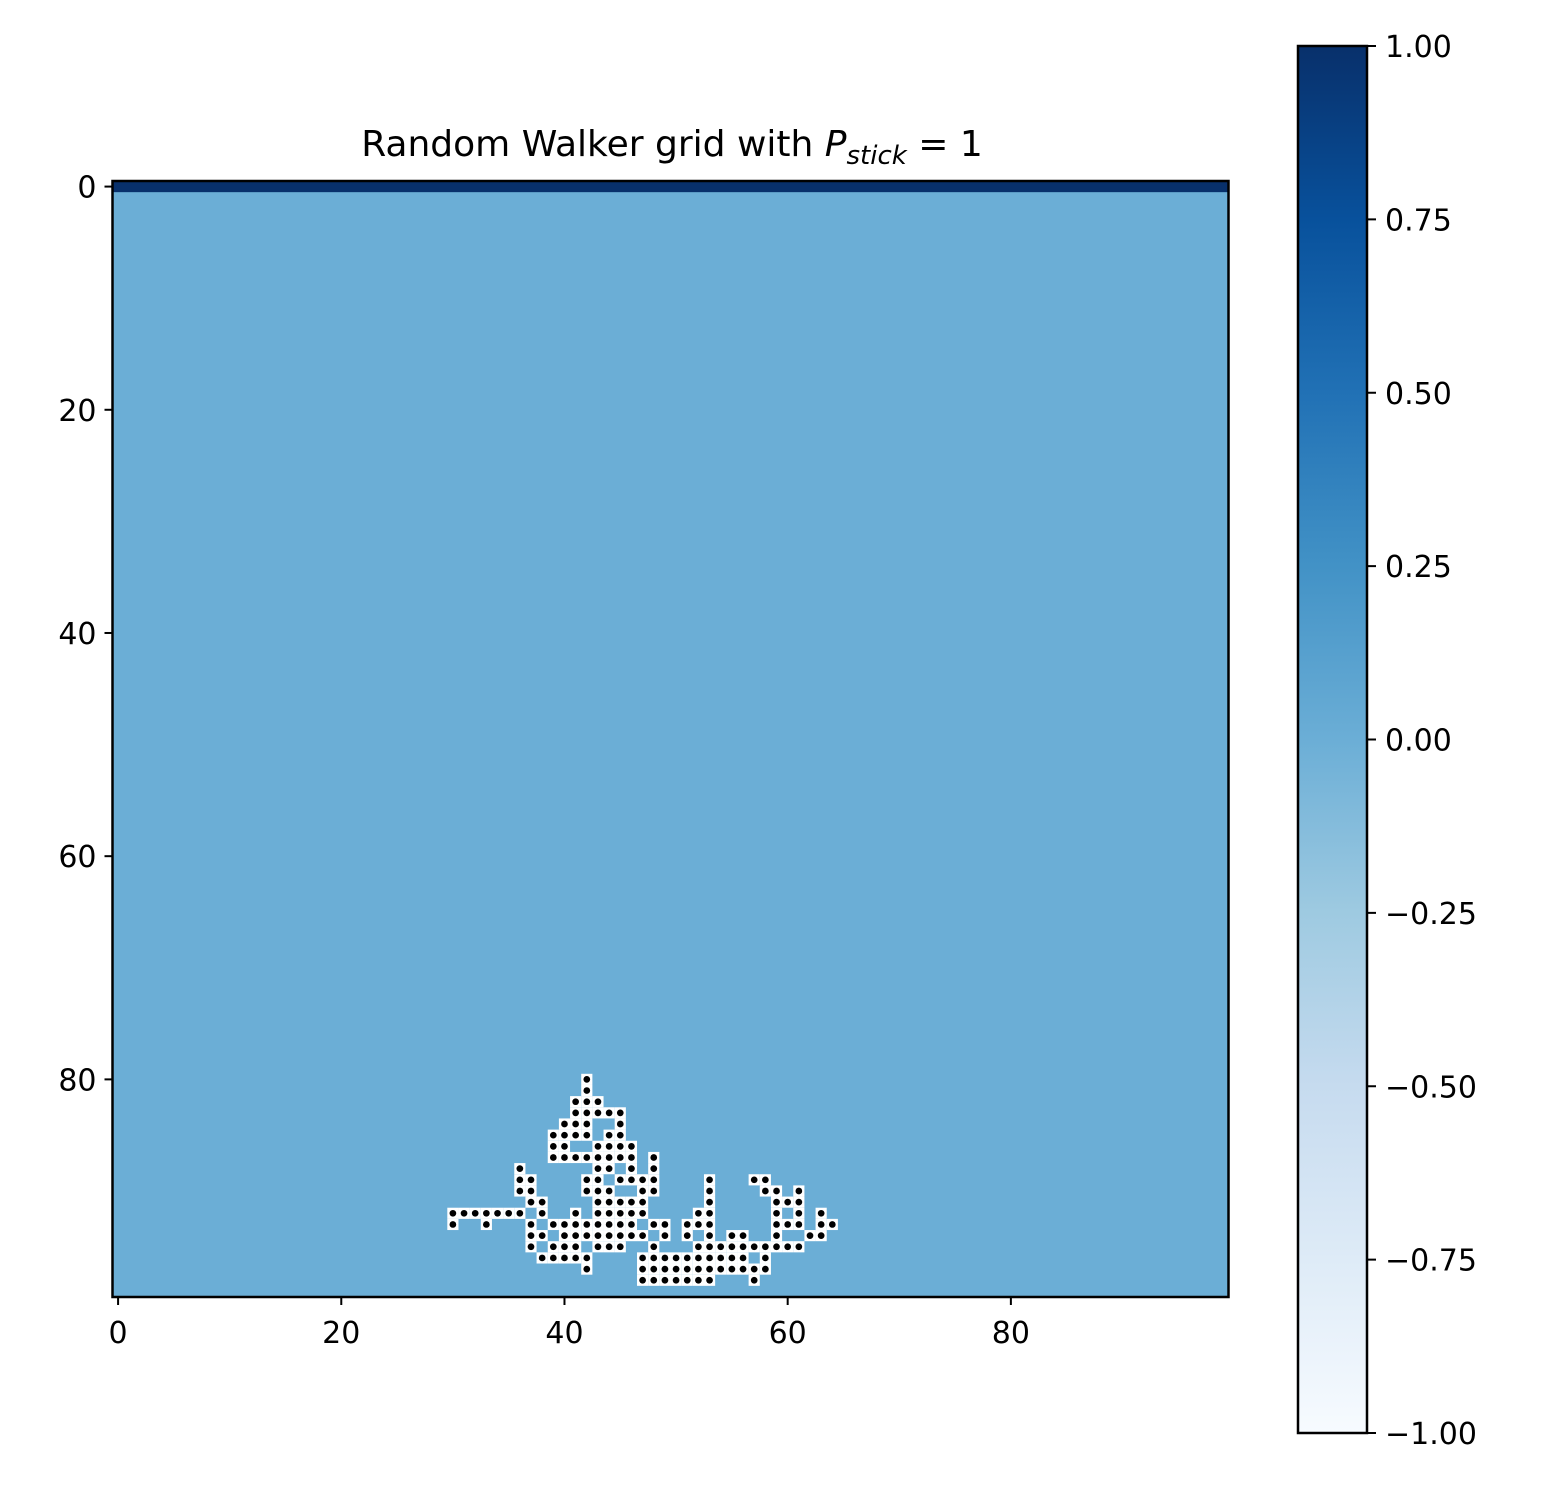  What do you see at coordinates (1431, 1261) in the screenshot?
I see `colorbar-tick-label: −0.75` at bounding box center [1431, 1261].